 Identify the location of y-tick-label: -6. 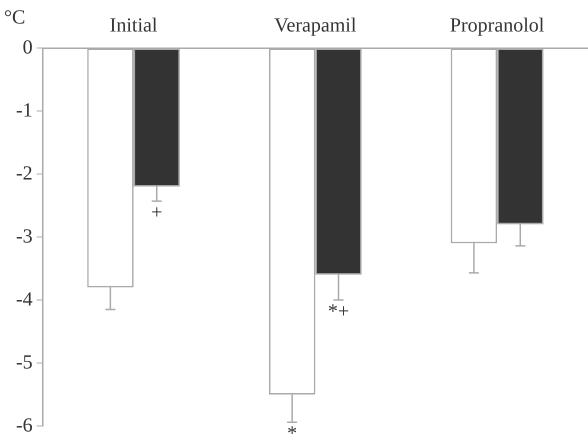
(24, 425).